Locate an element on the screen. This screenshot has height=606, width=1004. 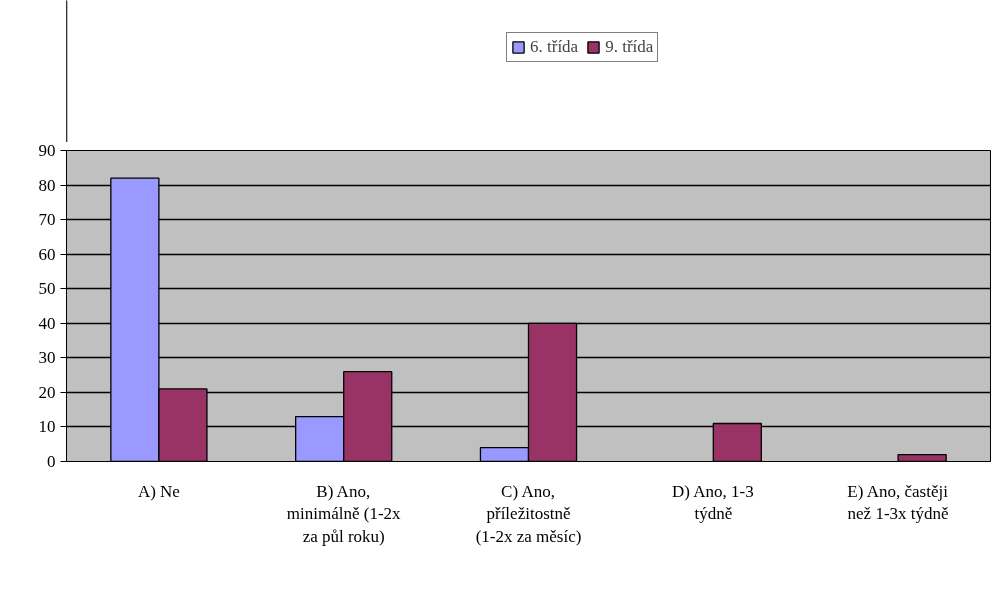
x-tick-label: B) Ano, minimálně (1-2x za půl roku) is located at coordinates (344, 514).